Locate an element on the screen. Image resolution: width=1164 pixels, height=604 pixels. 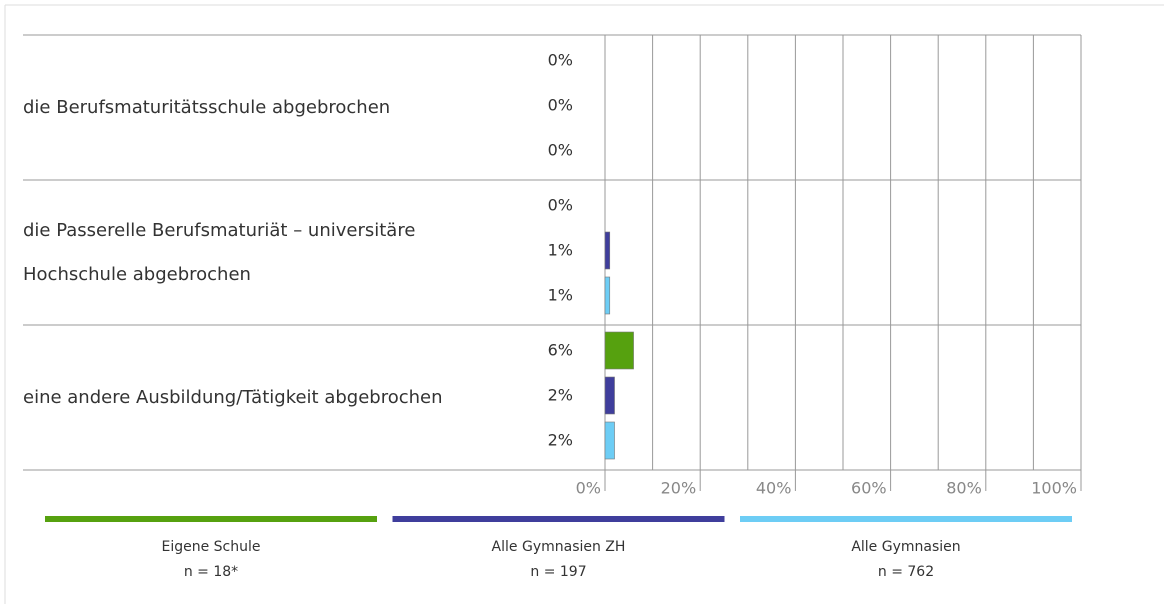
category-label: die Berufsmaturitätsschule abgebrochen is located at coordinates (207, 107).